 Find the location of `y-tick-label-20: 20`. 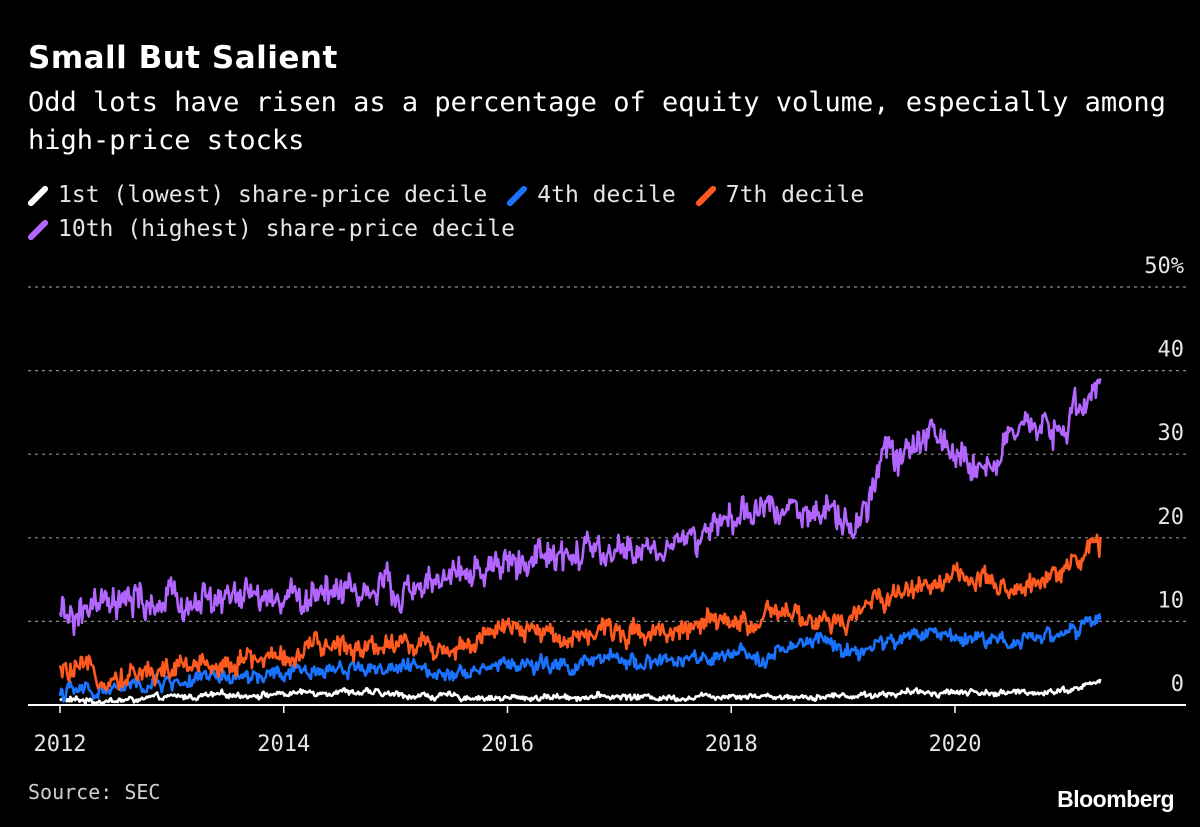

y-tick-label-20: 20 is located at coordinates (1171, 517).